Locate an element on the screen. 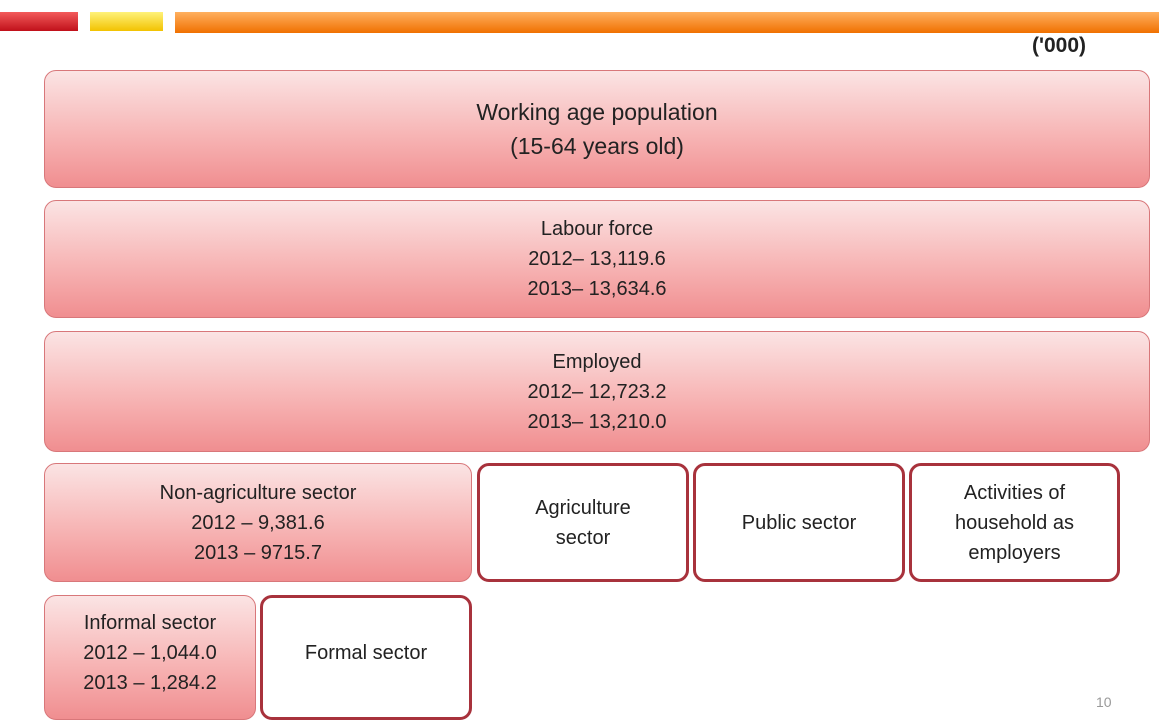 This screenshot has width=1159, height=720. node: Public sector is located at coordinates (799, 522).